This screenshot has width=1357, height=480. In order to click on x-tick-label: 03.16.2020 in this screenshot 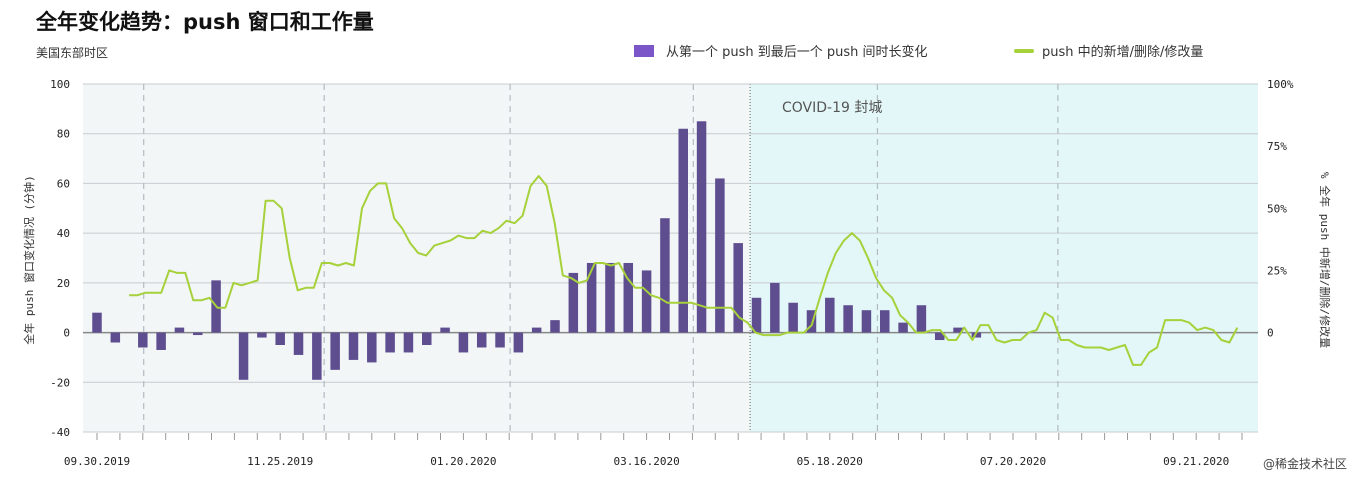, I will do `click(646, 461)`.